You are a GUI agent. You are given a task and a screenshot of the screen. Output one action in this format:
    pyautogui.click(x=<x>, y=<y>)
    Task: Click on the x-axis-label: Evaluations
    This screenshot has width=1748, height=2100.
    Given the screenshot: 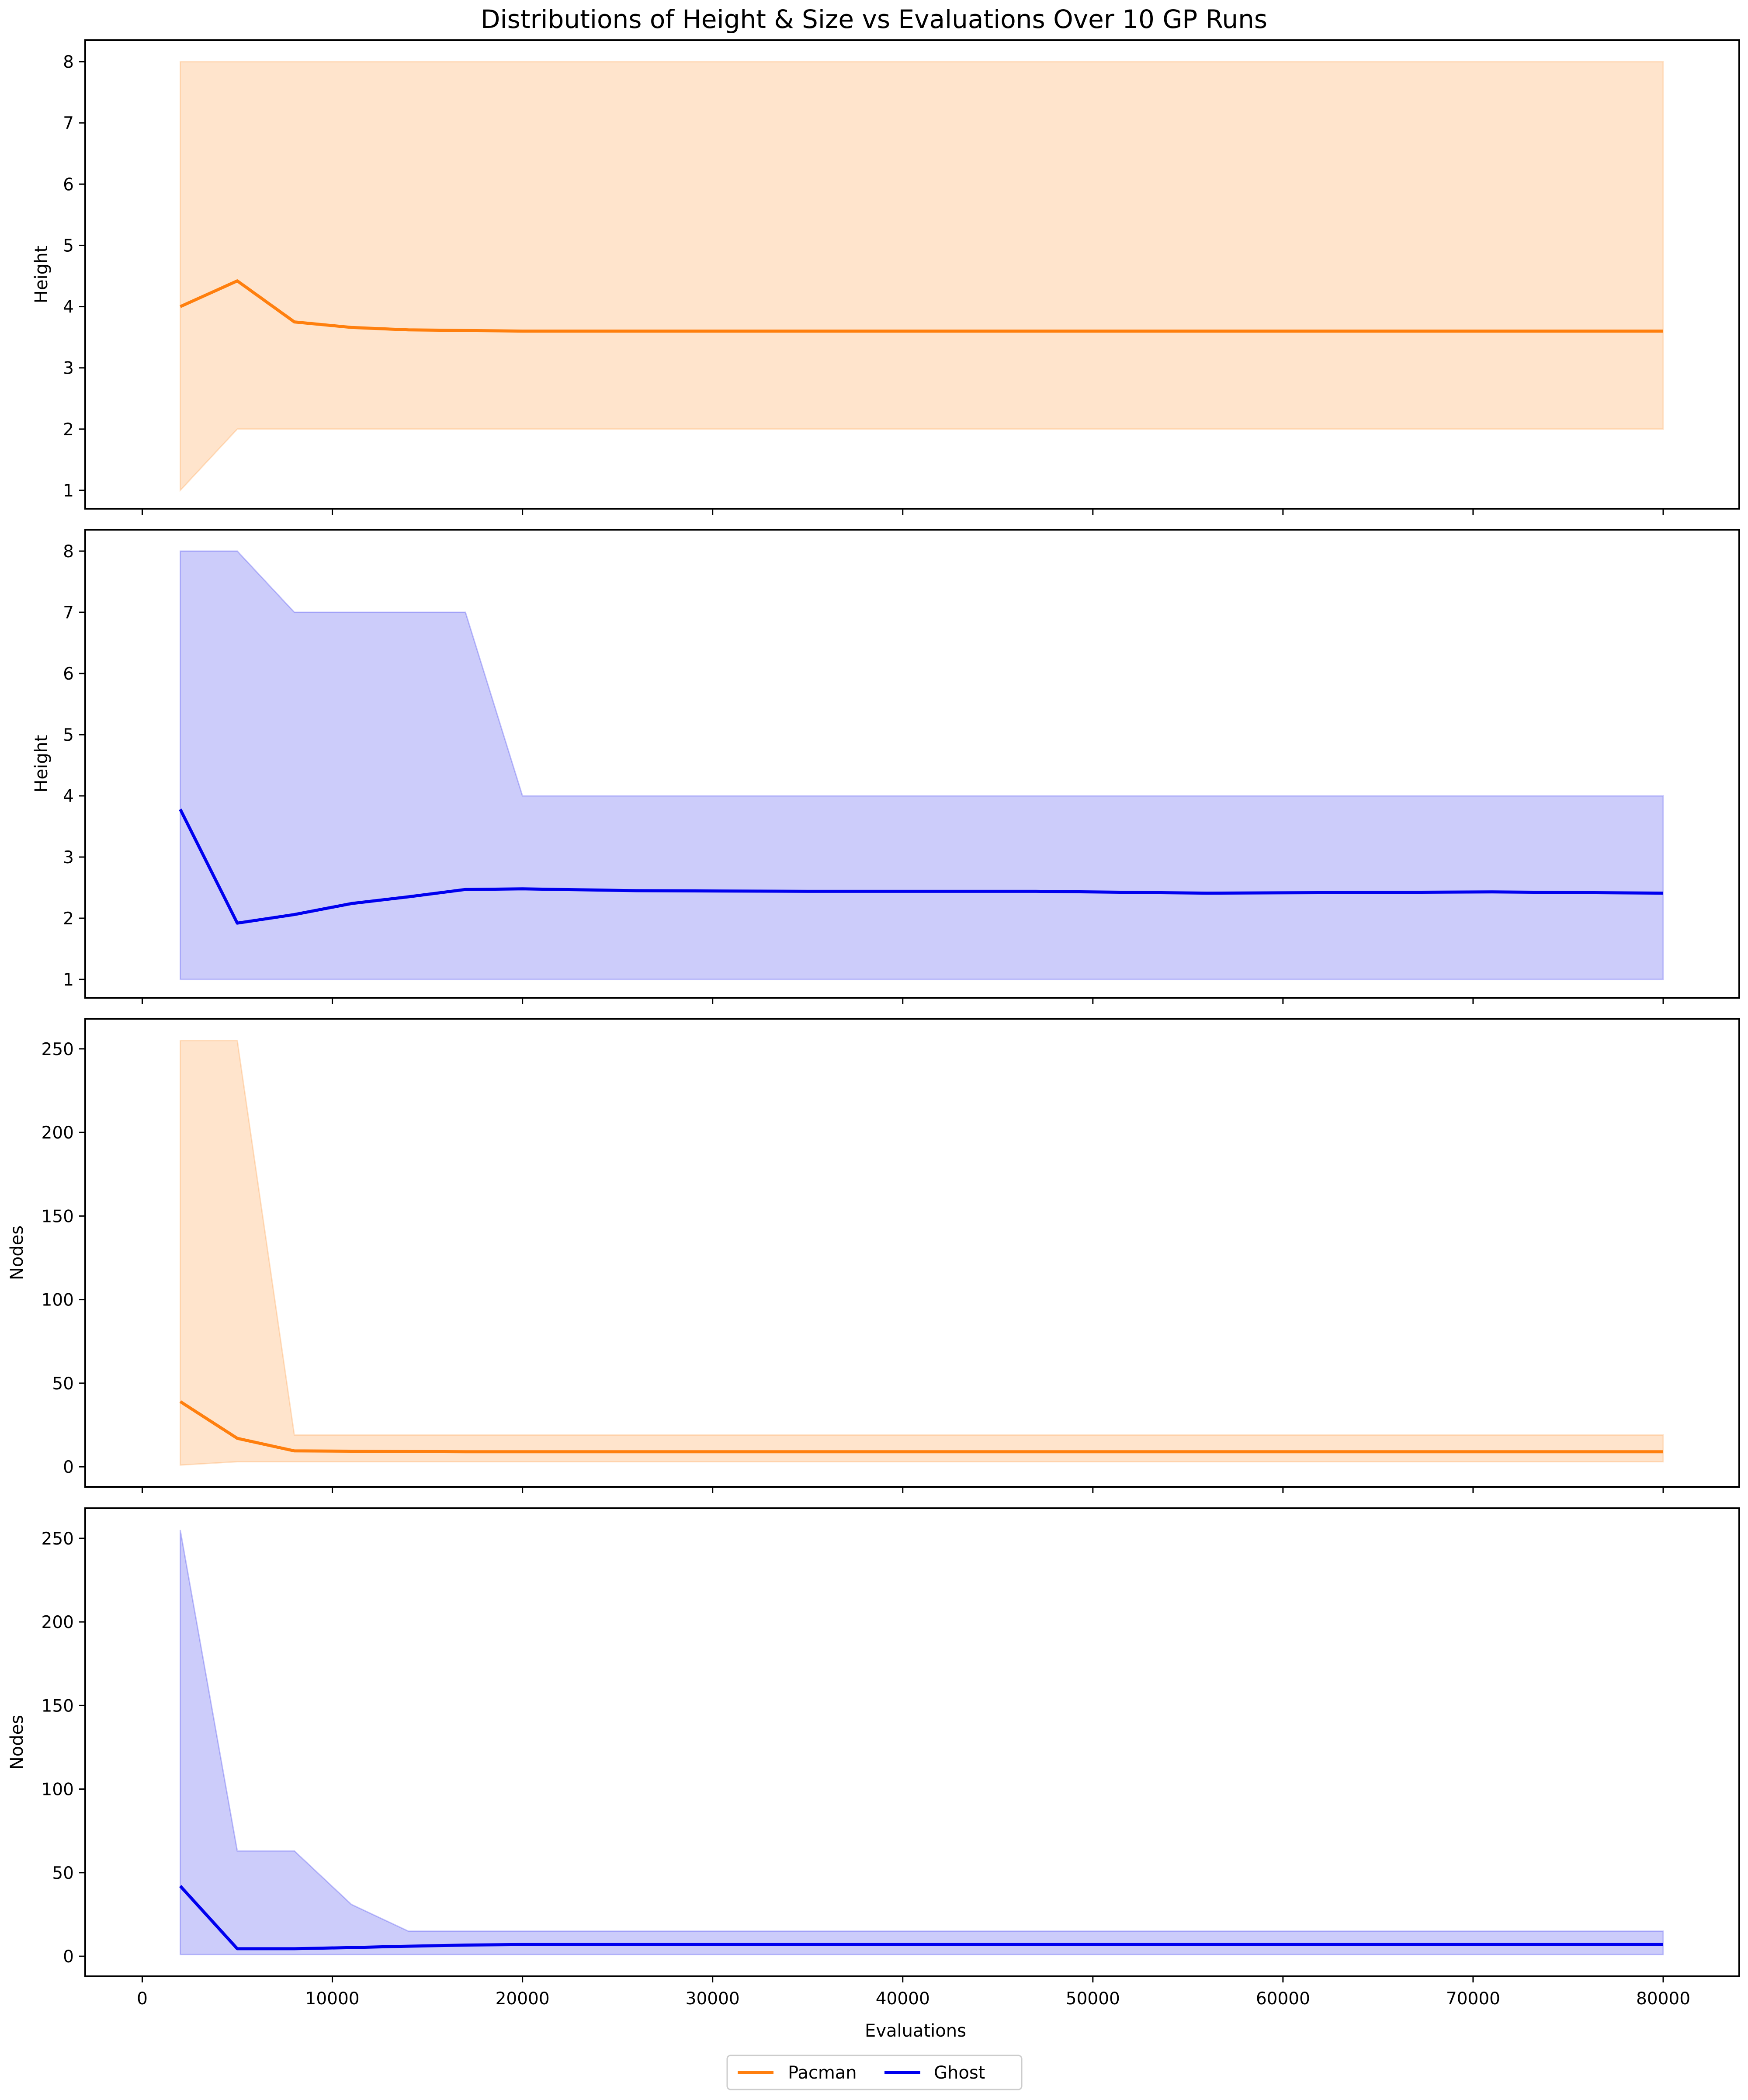 What is the action you would take?
    pyautogui.click(x=916, y=2031)
    